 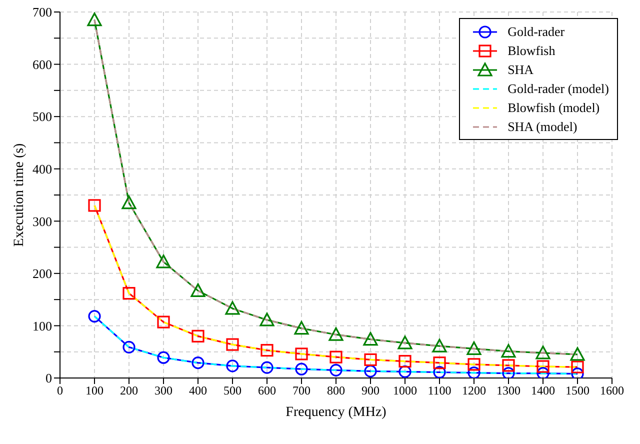 What do you see at coordinates (508, 391) in the screenshot?
I see `x-tick-label: 1300` at bounding box center [508, 391].